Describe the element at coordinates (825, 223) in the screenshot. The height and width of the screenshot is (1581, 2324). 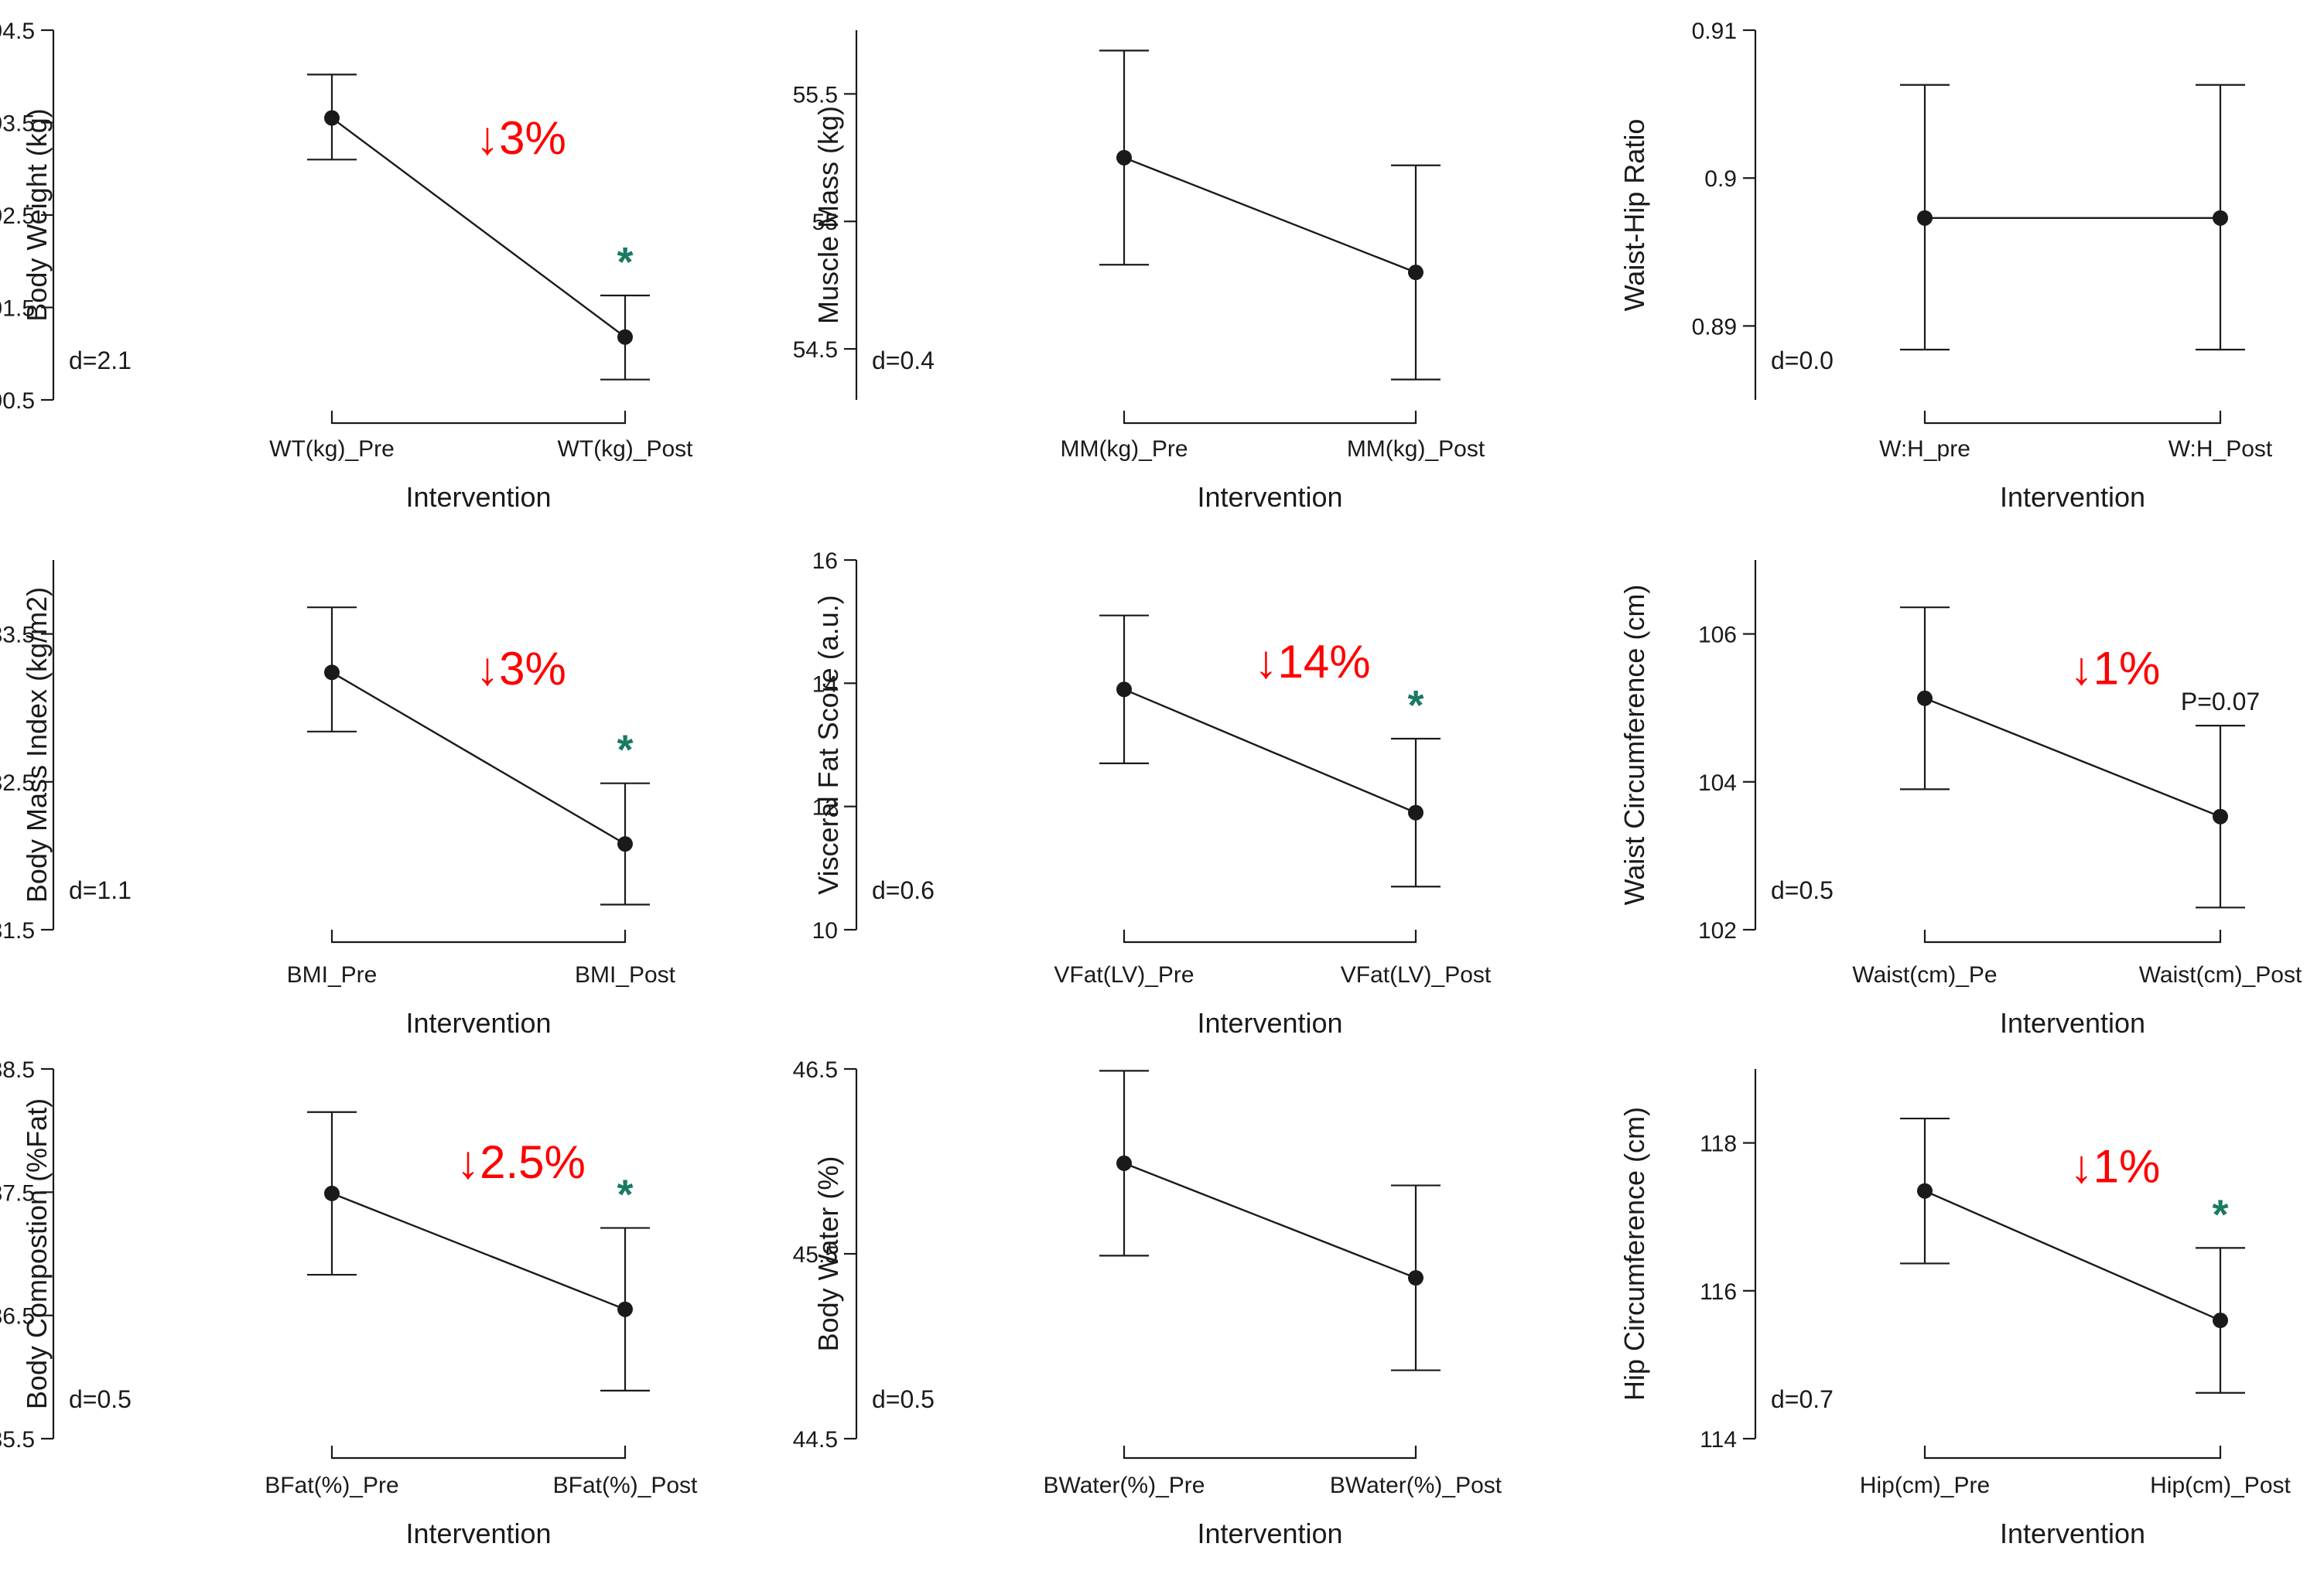
I see `y-tick-label: 55` at that location.